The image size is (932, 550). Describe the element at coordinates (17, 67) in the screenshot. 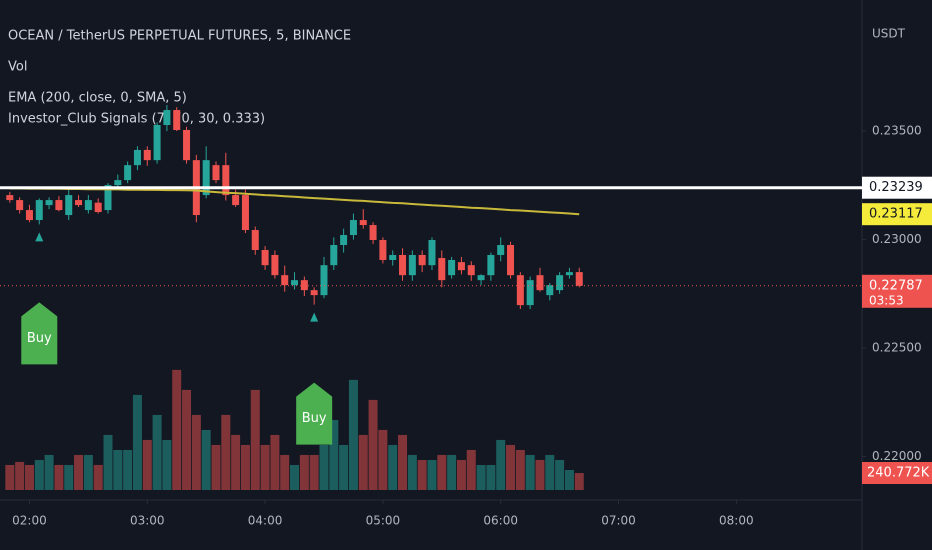

I see `legend-line: Vol` at that location.